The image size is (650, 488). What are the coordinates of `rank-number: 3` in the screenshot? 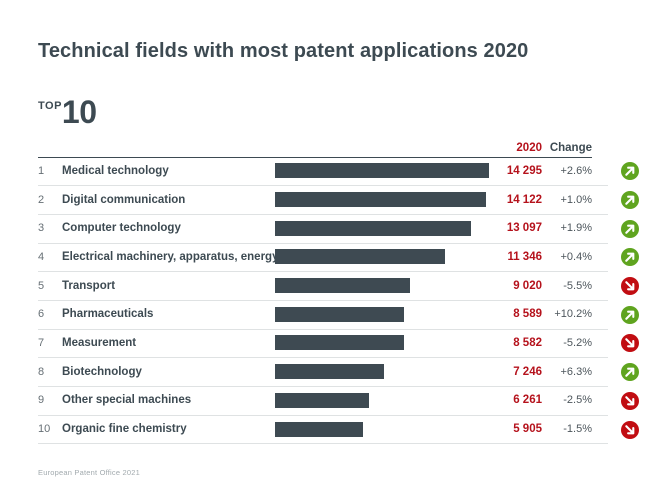 It's located at (41, 228).